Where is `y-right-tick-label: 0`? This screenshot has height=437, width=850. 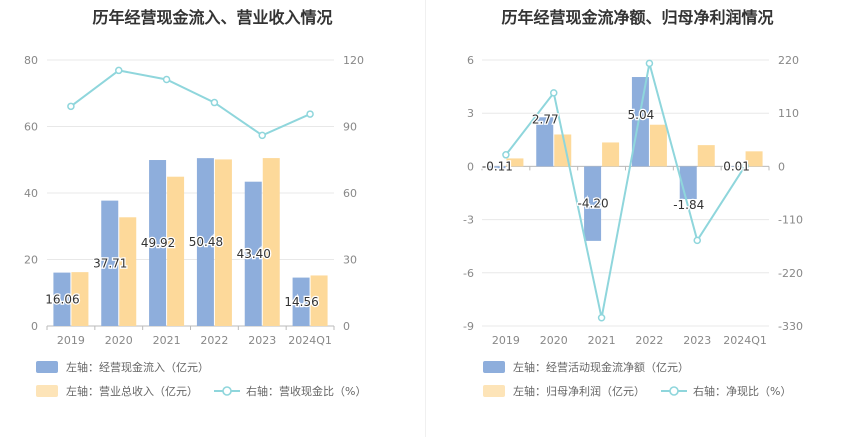
y-right-tick-label: 0 is located at coordinates (781, 166).